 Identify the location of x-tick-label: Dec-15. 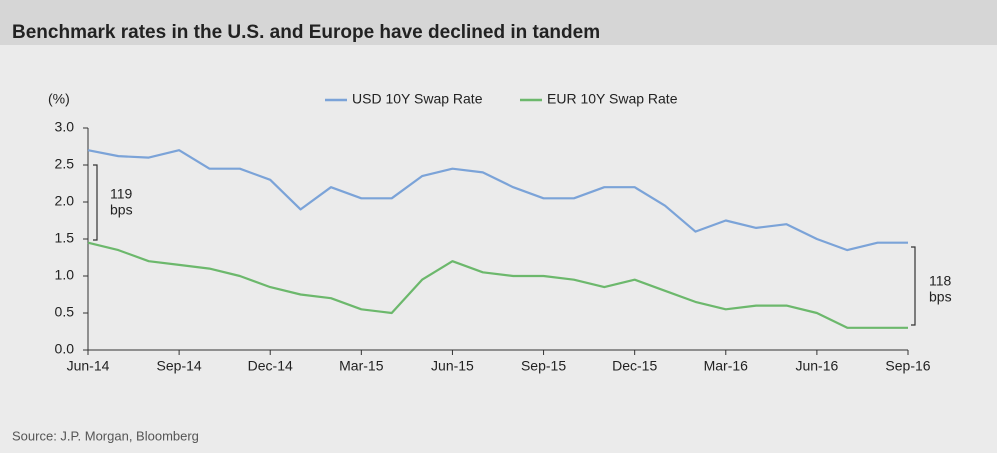
(634, 366).